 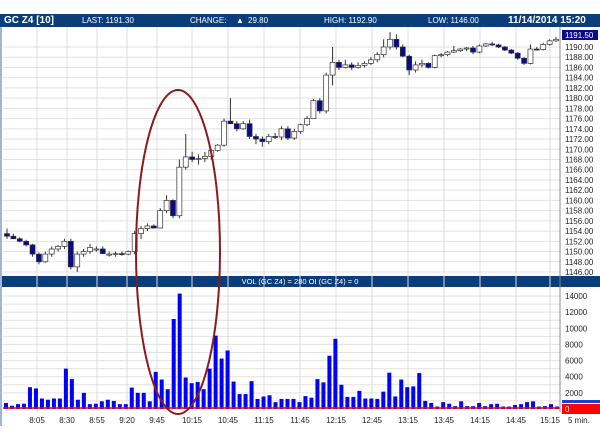 What do you see at coordinates (579, 272) in the screenshot?
I see `price-tick-label: 1146.00` at bounding box center [579, 272].